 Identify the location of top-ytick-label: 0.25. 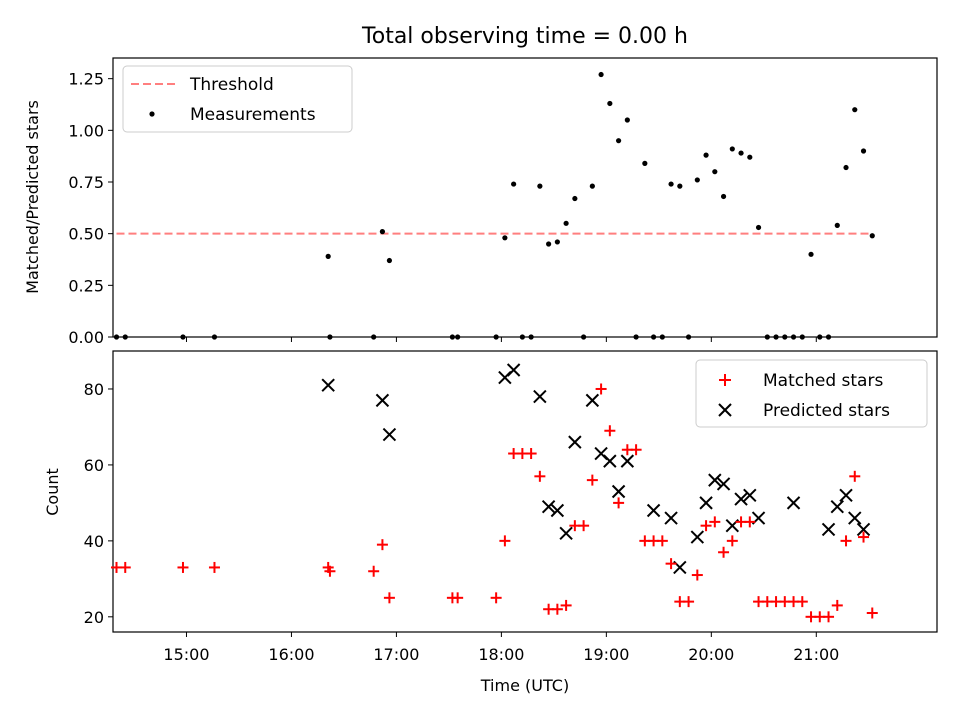
(86, 285).